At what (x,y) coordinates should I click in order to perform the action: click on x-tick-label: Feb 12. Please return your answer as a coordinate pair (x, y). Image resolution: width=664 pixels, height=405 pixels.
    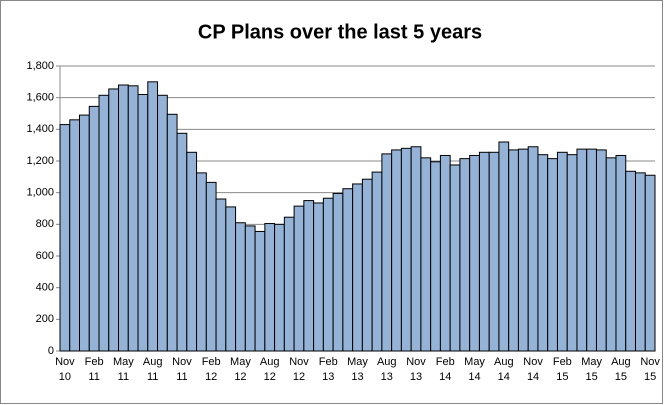
    Looking at the image, I should click on (211, 369).